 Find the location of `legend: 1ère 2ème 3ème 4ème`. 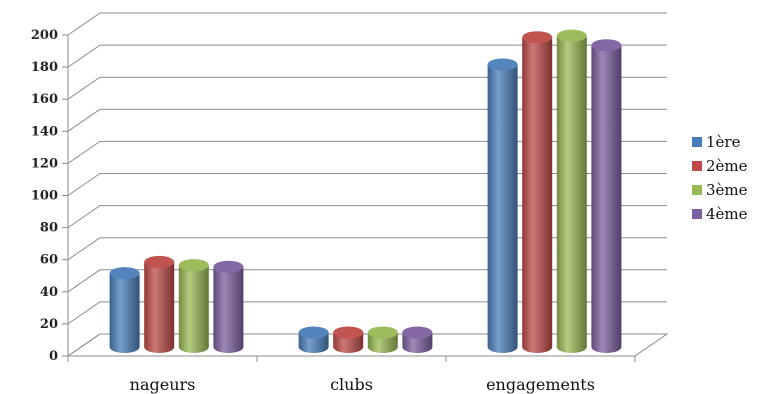

legend: 1ère 2ème 3ème 4ème is located at coordinates (720, 178).